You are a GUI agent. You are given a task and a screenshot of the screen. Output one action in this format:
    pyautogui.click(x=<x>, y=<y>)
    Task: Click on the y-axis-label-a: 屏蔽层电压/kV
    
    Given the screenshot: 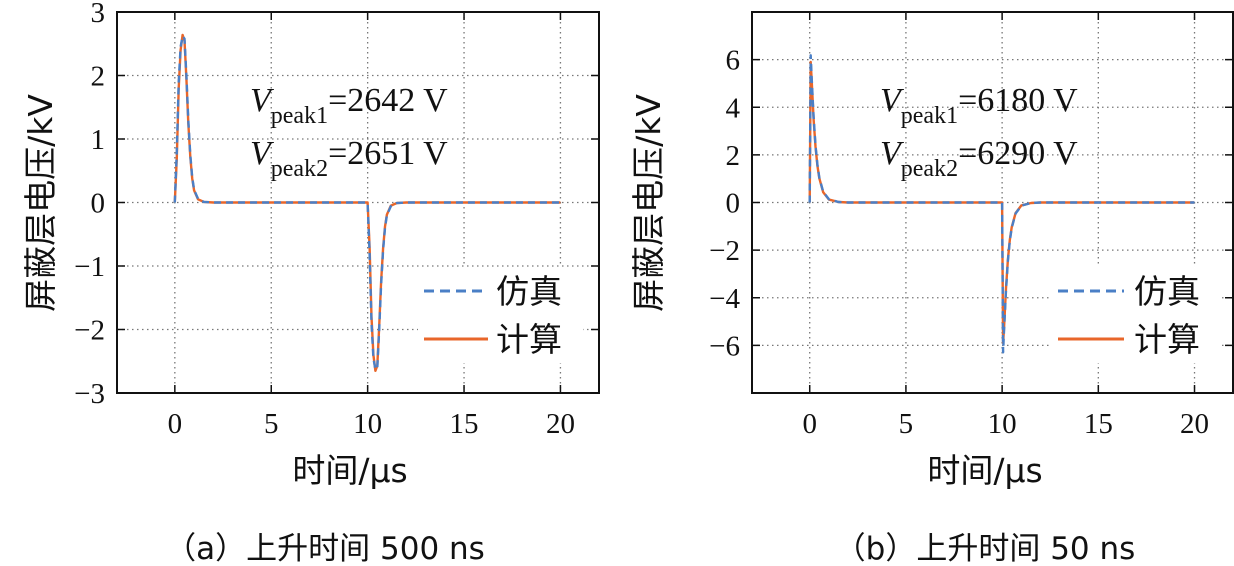 What is the action you would take?
    pyautogui.click(x=40, y=203)
    